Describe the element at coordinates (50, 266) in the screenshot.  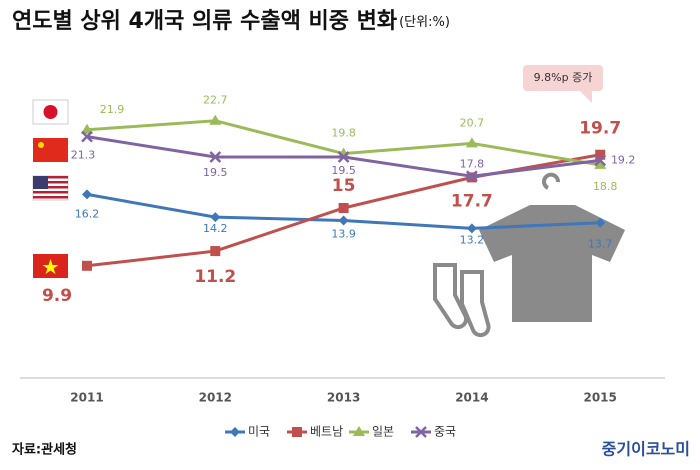
I see `flag-vietnam` at that location.